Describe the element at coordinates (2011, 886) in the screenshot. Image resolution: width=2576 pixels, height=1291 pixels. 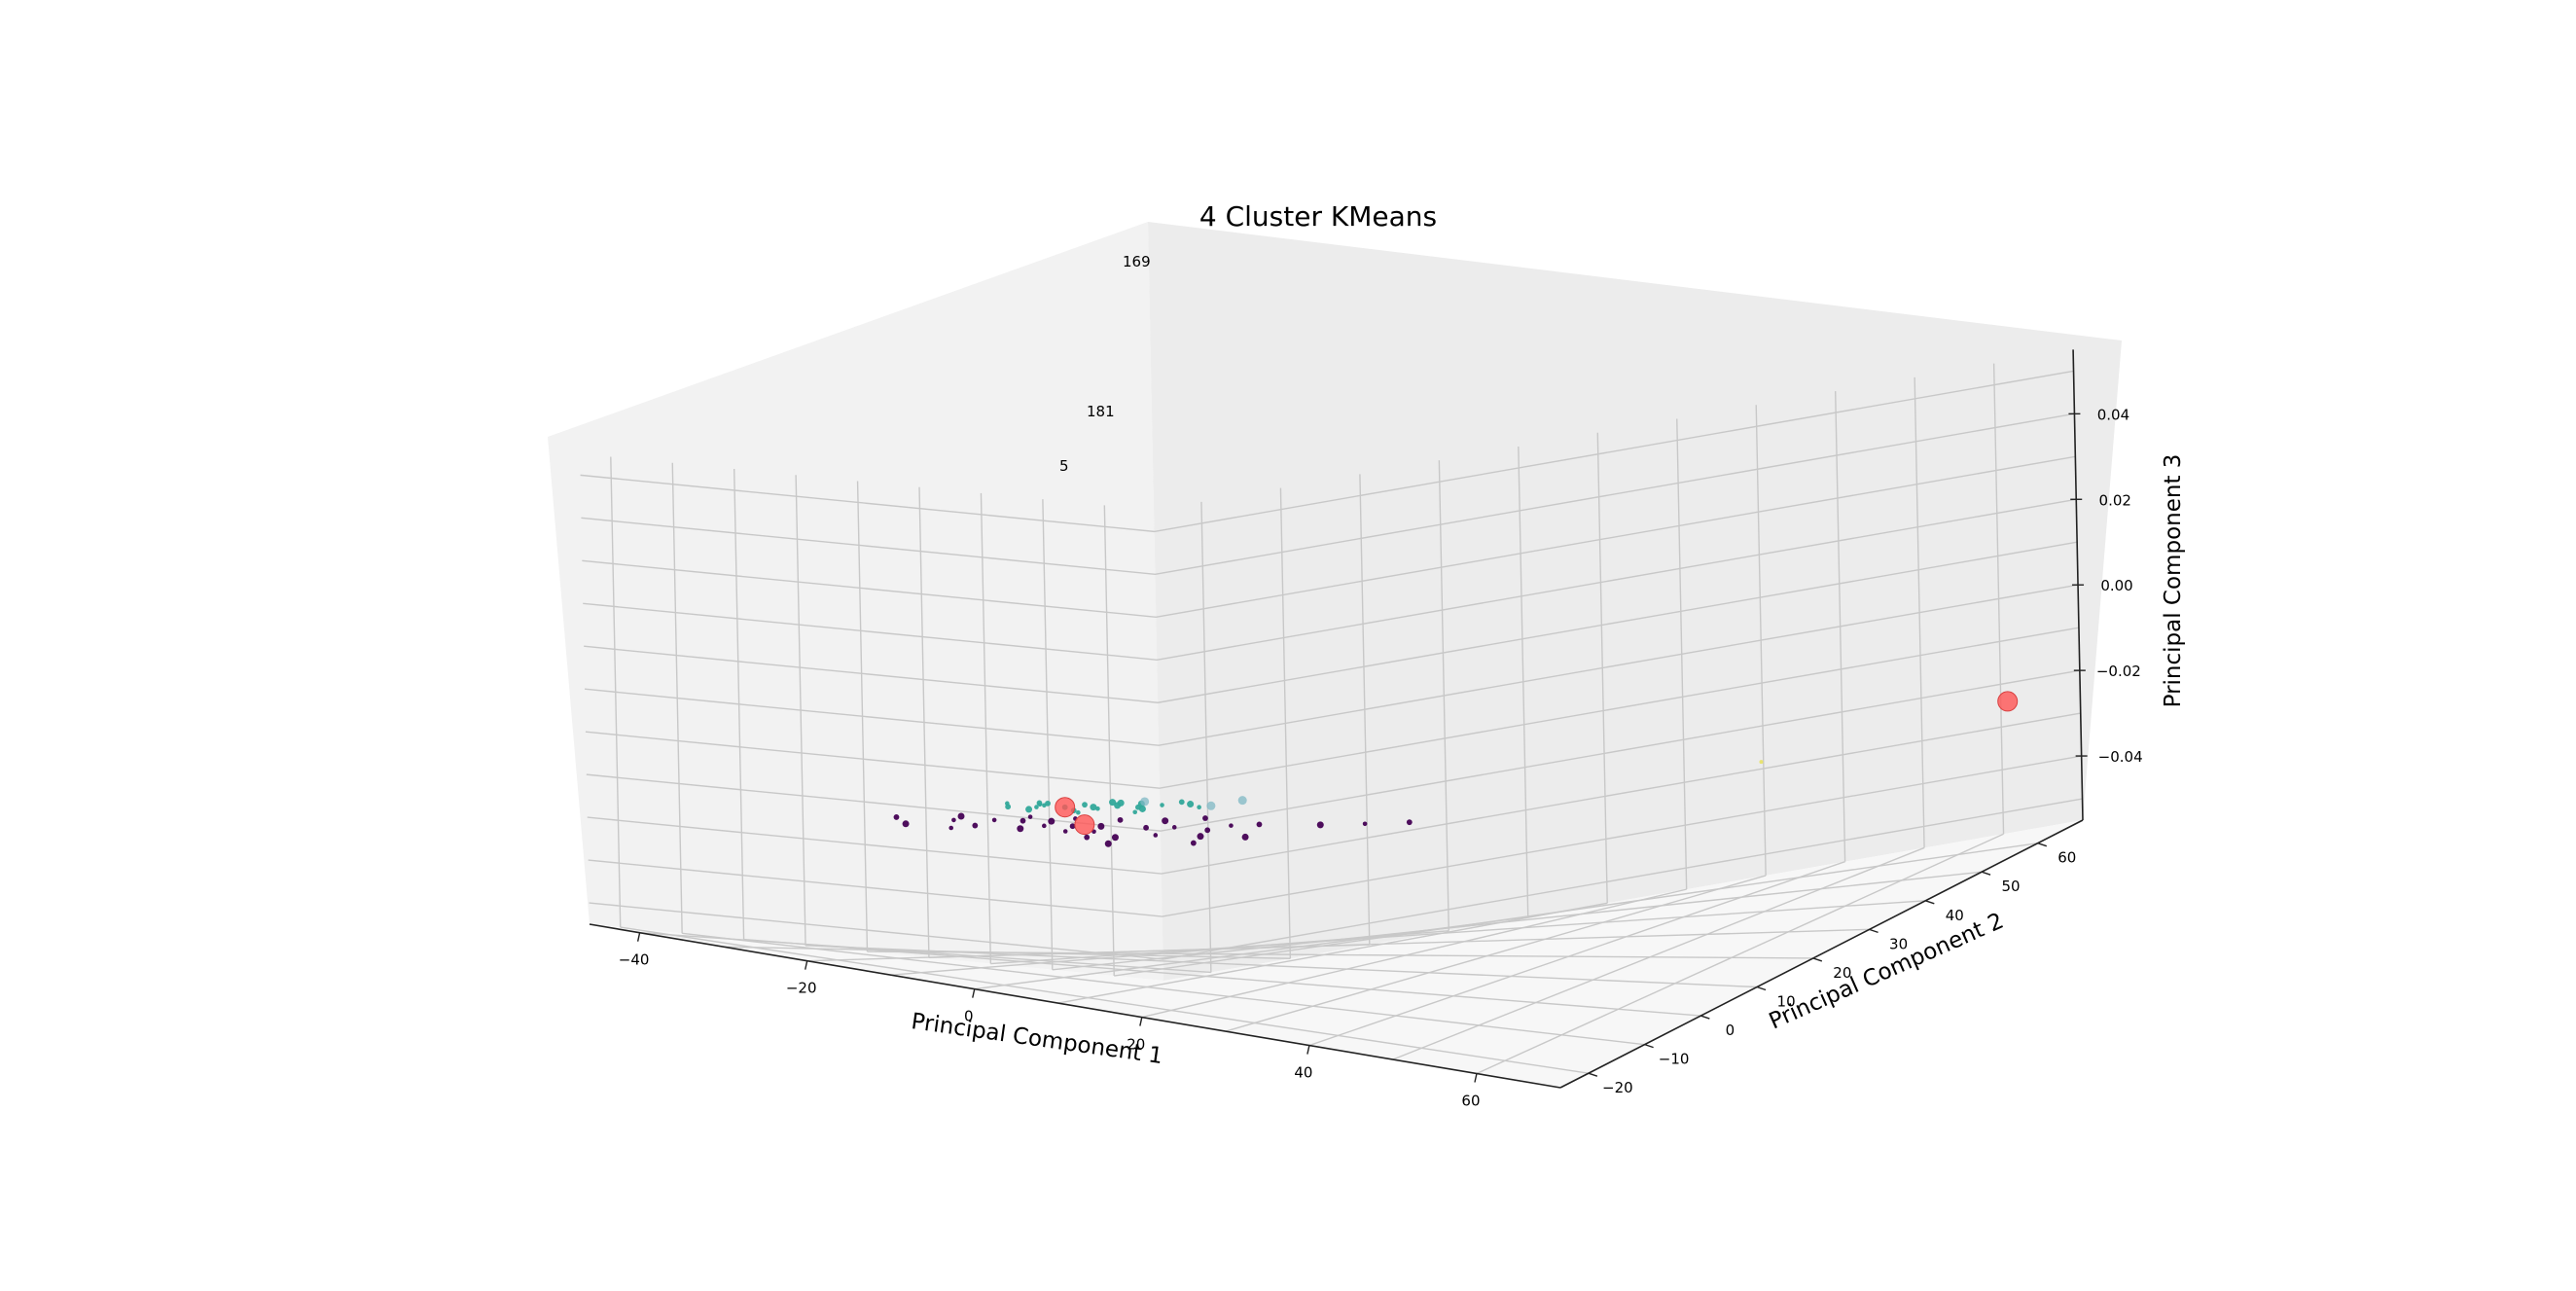
I see `y-tick-label: 50` at that location.